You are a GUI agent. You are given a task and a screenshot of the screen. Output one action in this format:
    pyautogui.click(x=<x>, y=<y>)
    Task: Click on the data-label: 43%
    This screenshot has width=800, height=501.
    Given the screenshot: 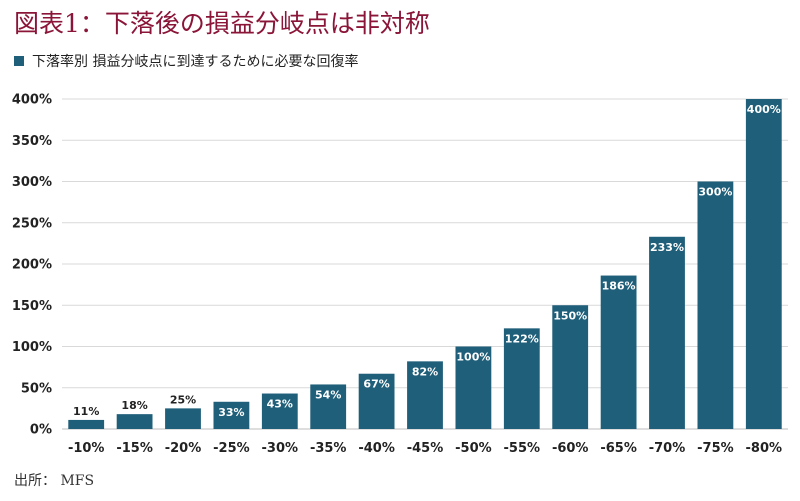 What is the action you would take?
    pyautogui.click(x=280, y=404)
    